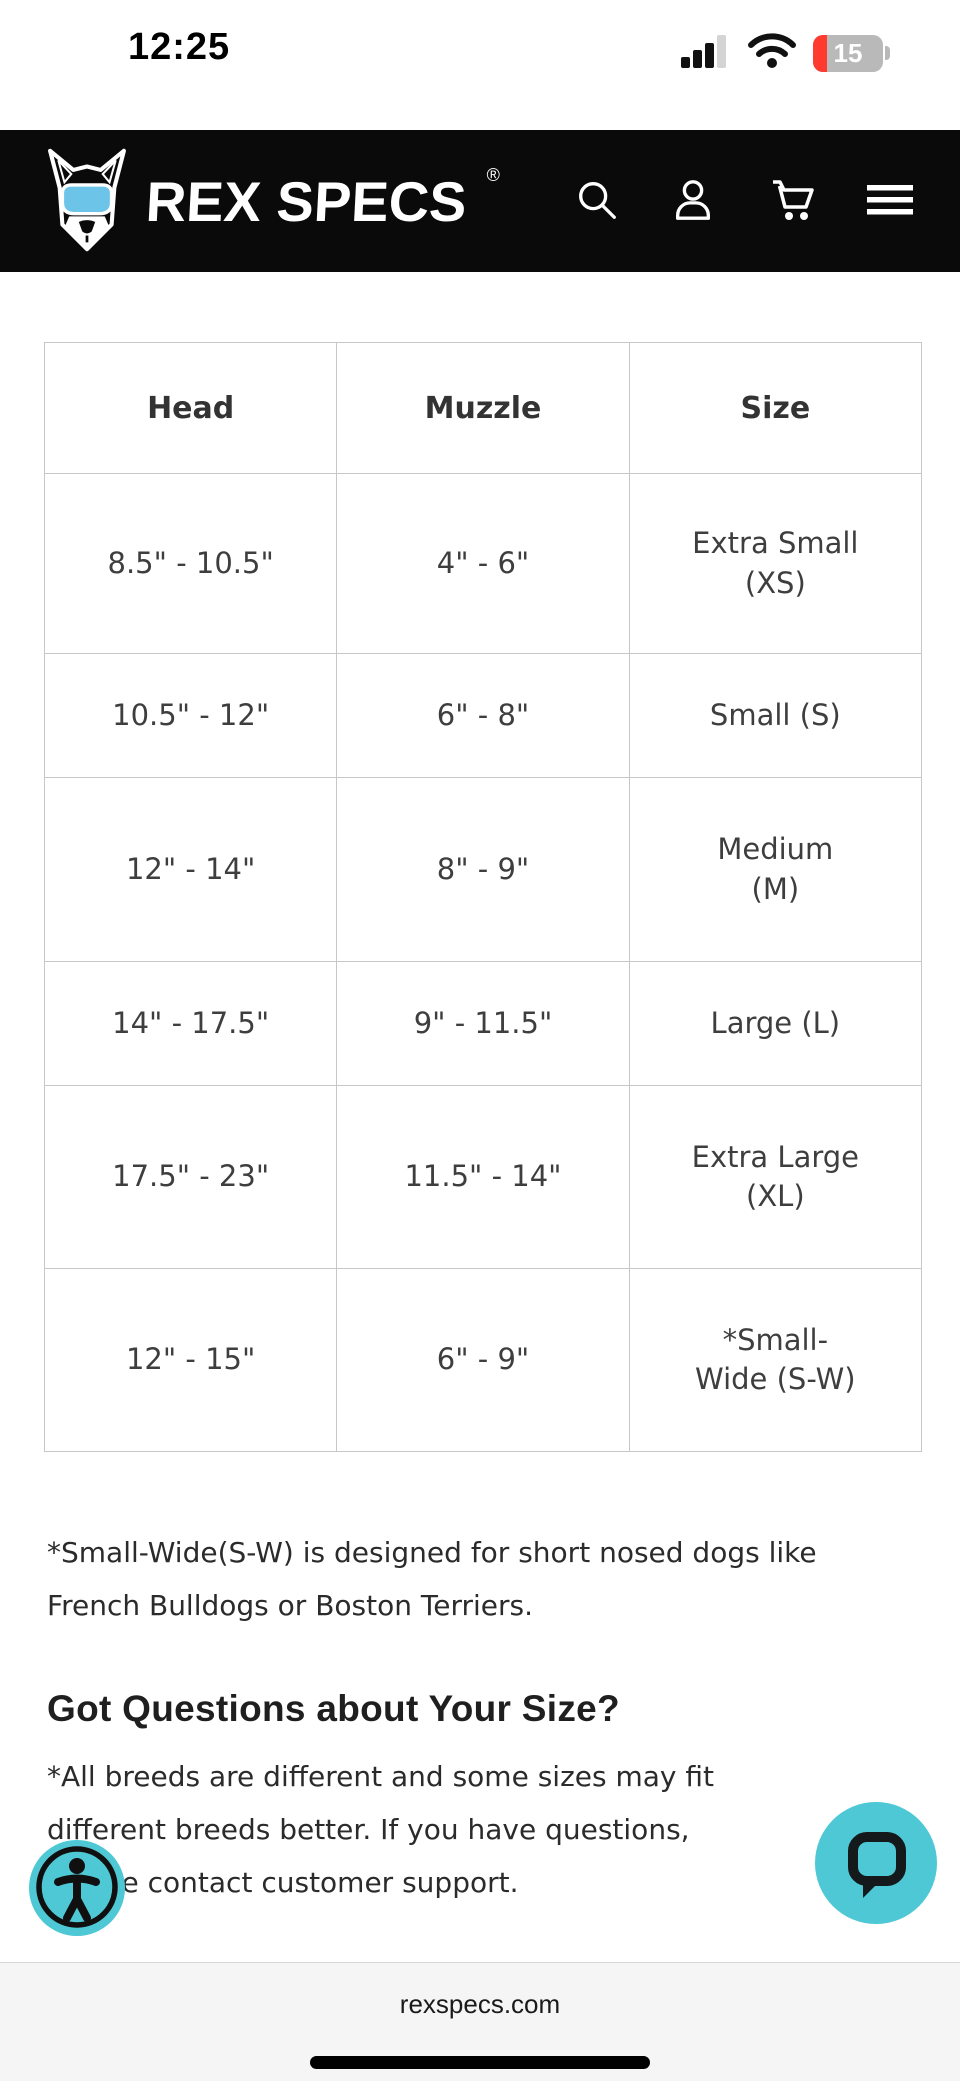 The width and height of the screenshot is (960, 2081). I want to click on accessibility-button, so click(77, 1888).